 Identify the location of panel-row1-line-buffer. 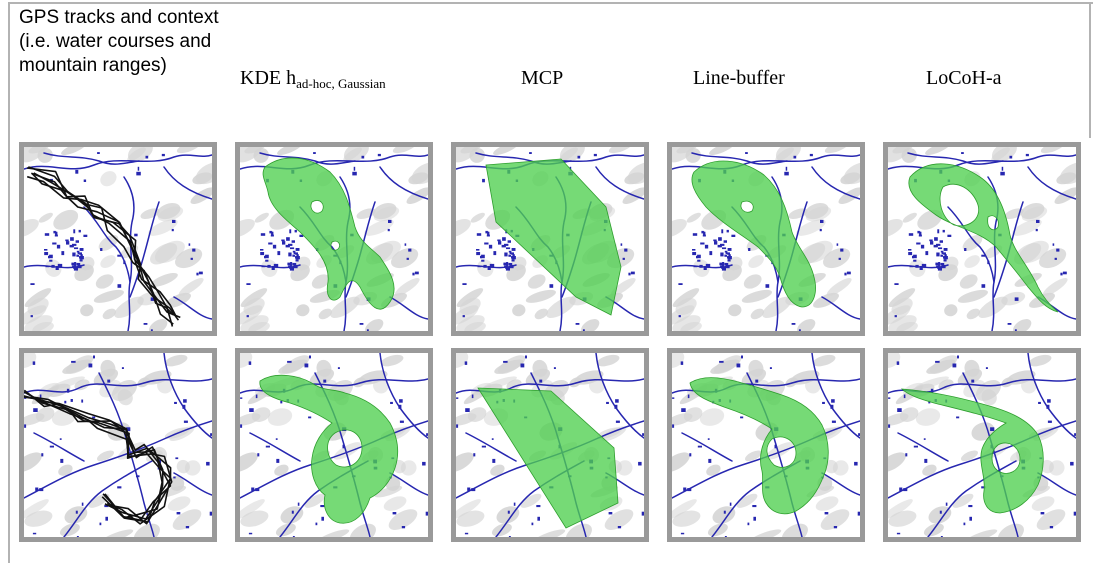
(766, 239).